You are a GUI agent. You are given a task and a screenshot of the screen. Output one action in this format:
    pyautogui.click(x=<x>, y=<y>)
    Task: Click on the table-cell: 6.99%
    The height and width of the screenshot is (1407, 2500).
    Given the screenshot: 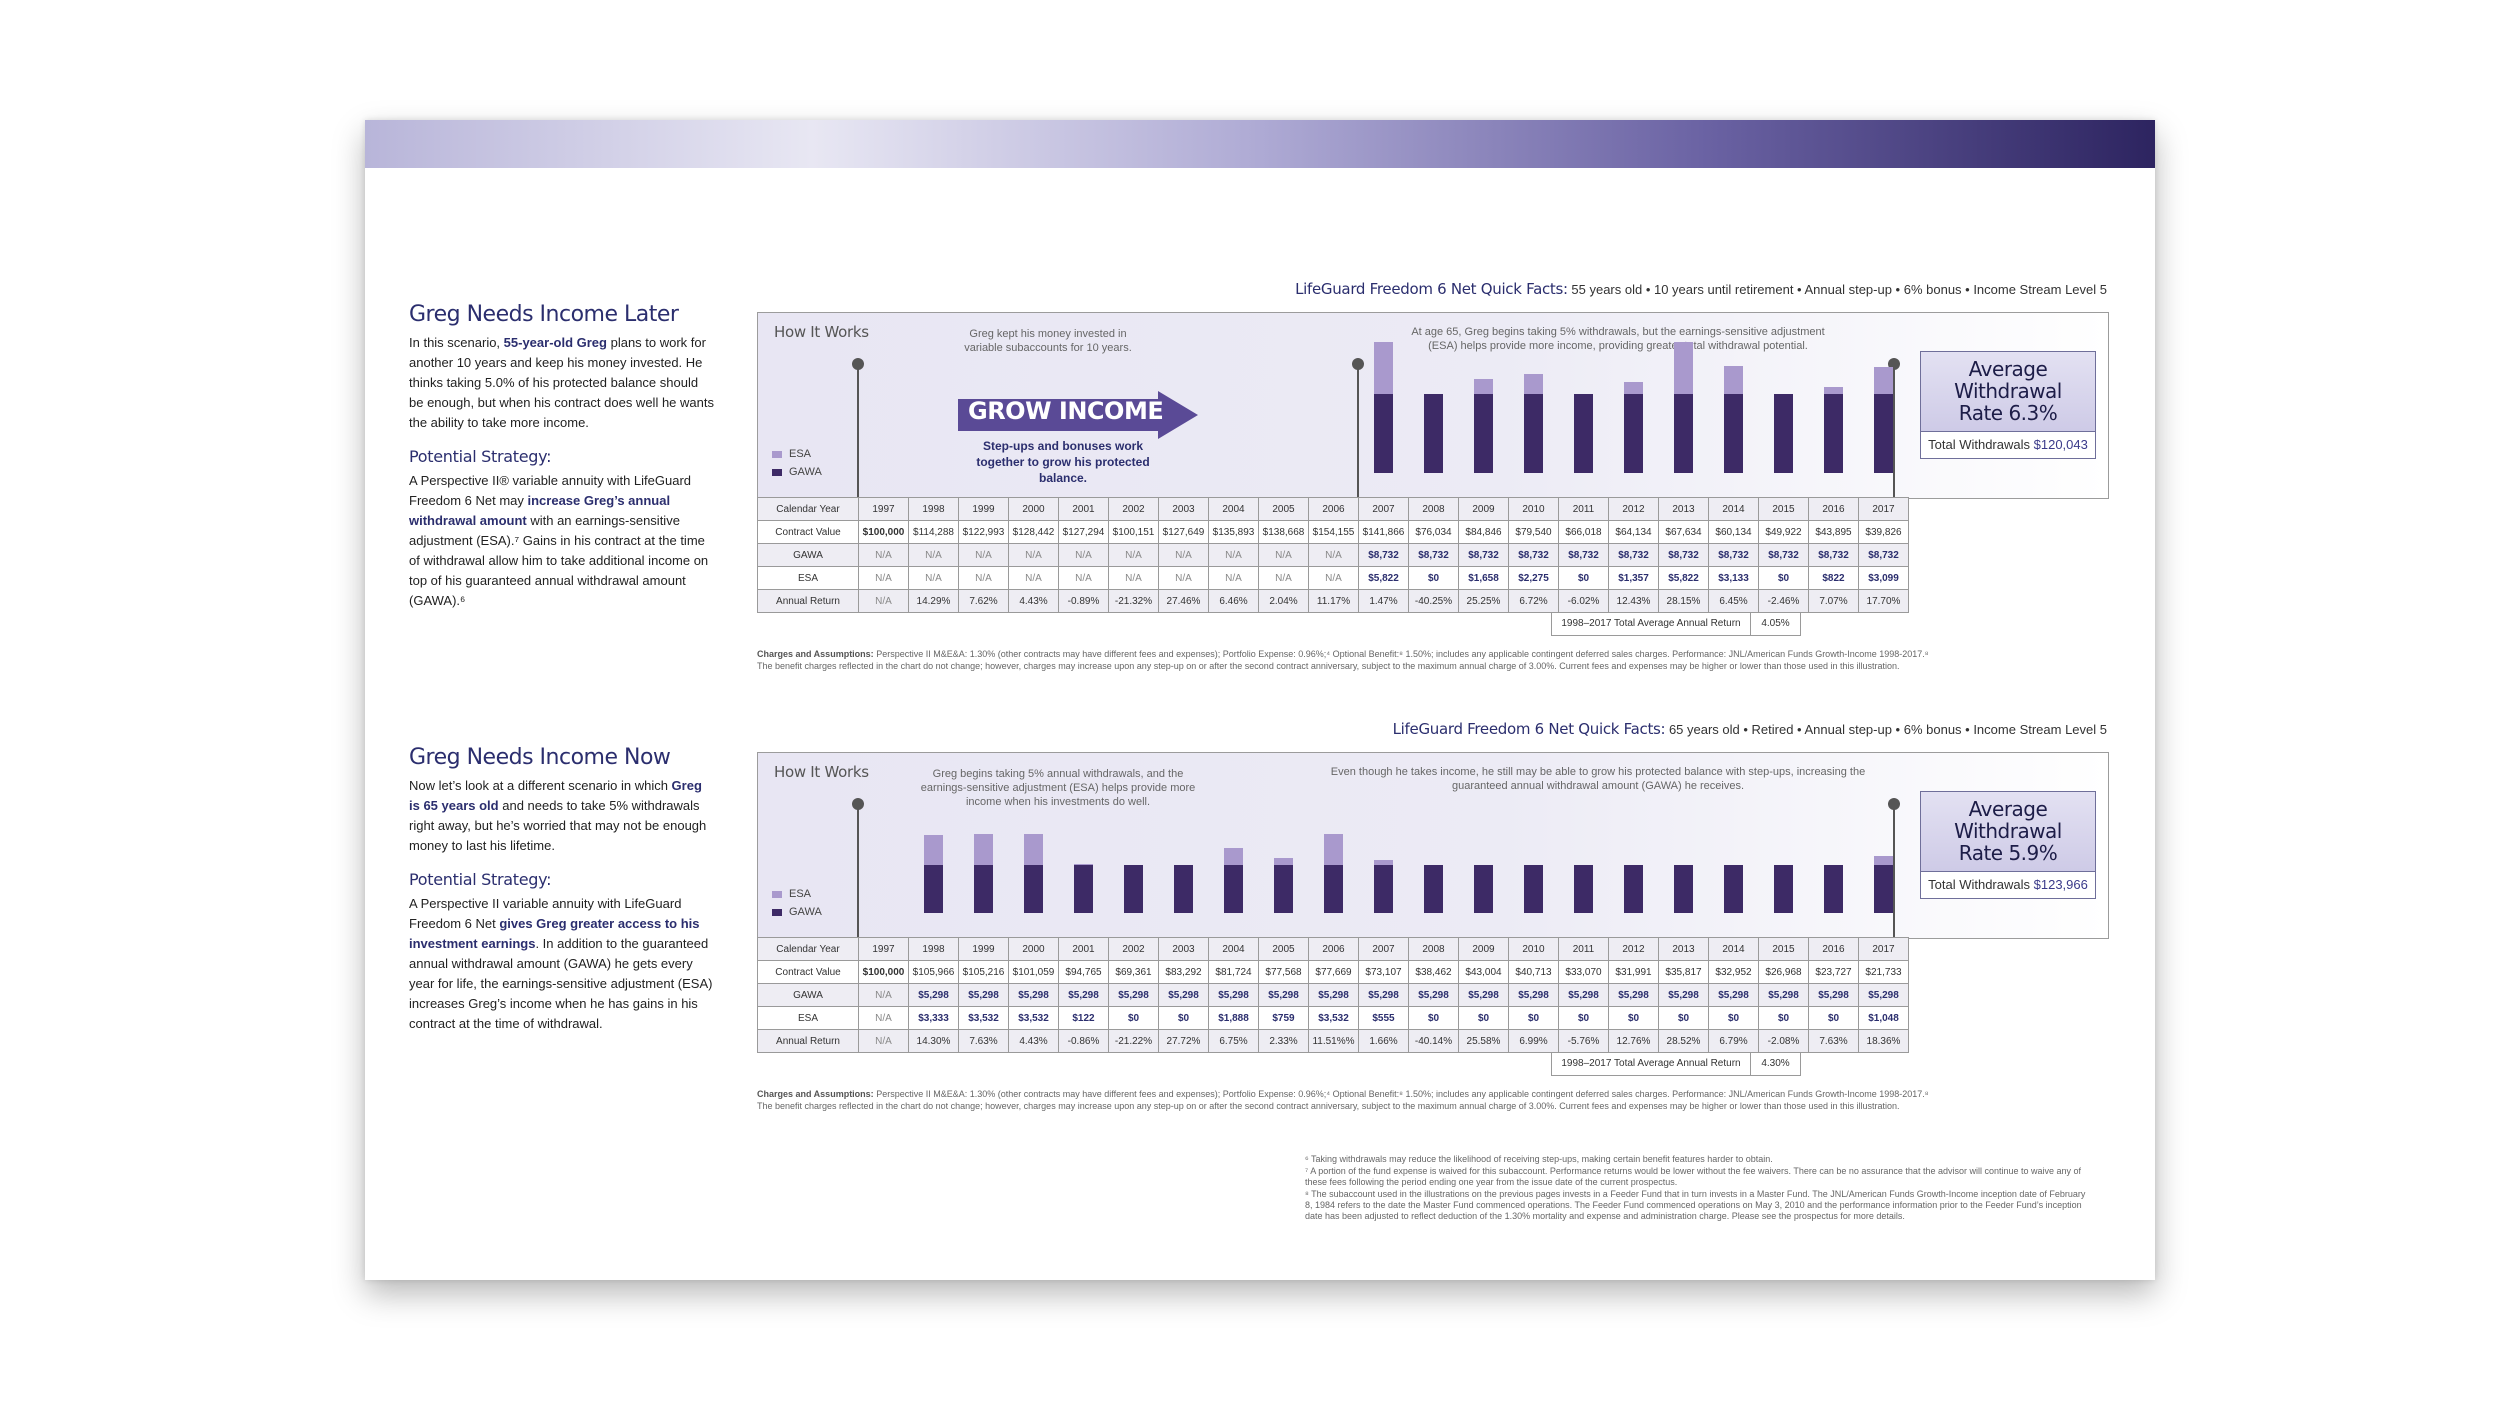 What is the action you would take?
    pyautogui.click(x=1533, y=1041)
    